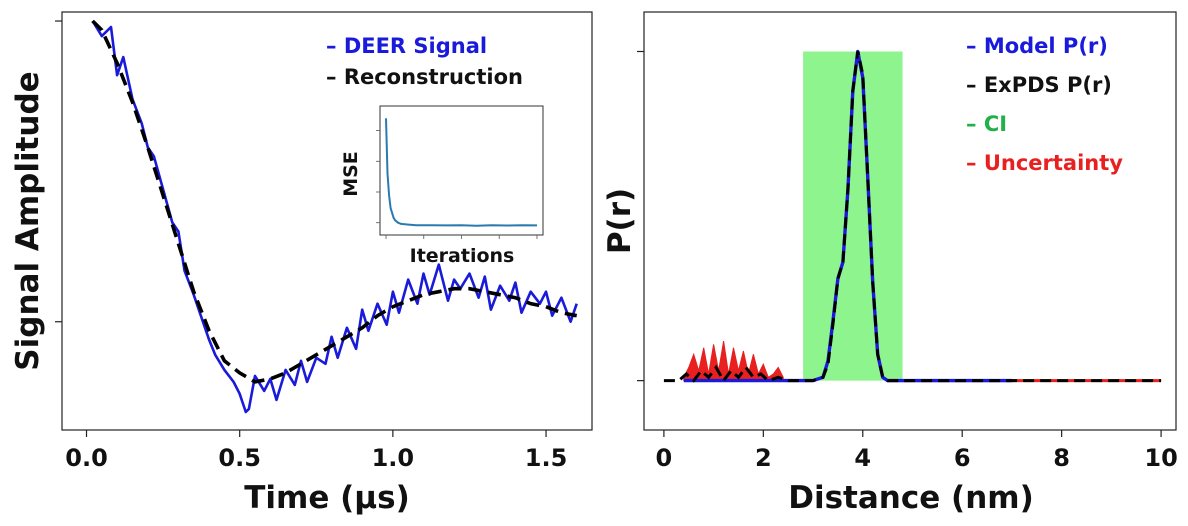 The image size is (1188, 526). I want to click on inset-mse-line, so click(461, 172).